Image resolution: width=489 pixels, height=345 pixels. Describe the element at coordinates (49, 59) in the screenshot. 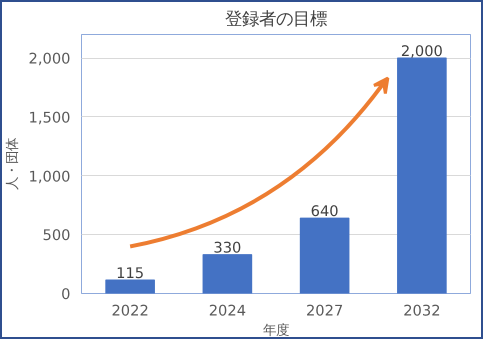

I see `y-tick-label: 2,000` at that location.